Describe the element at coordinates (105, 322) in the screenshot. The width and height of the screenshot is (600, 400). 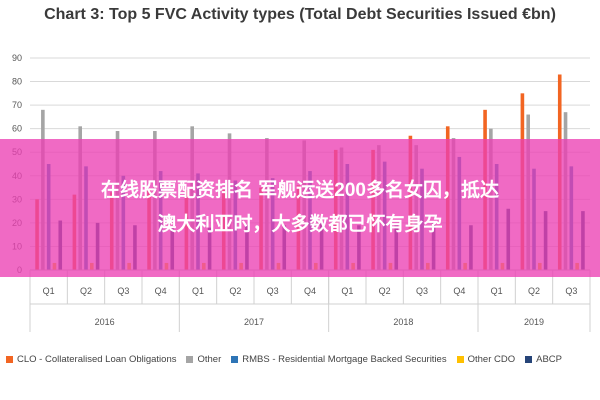
I see `group-label: 2016` at that location.